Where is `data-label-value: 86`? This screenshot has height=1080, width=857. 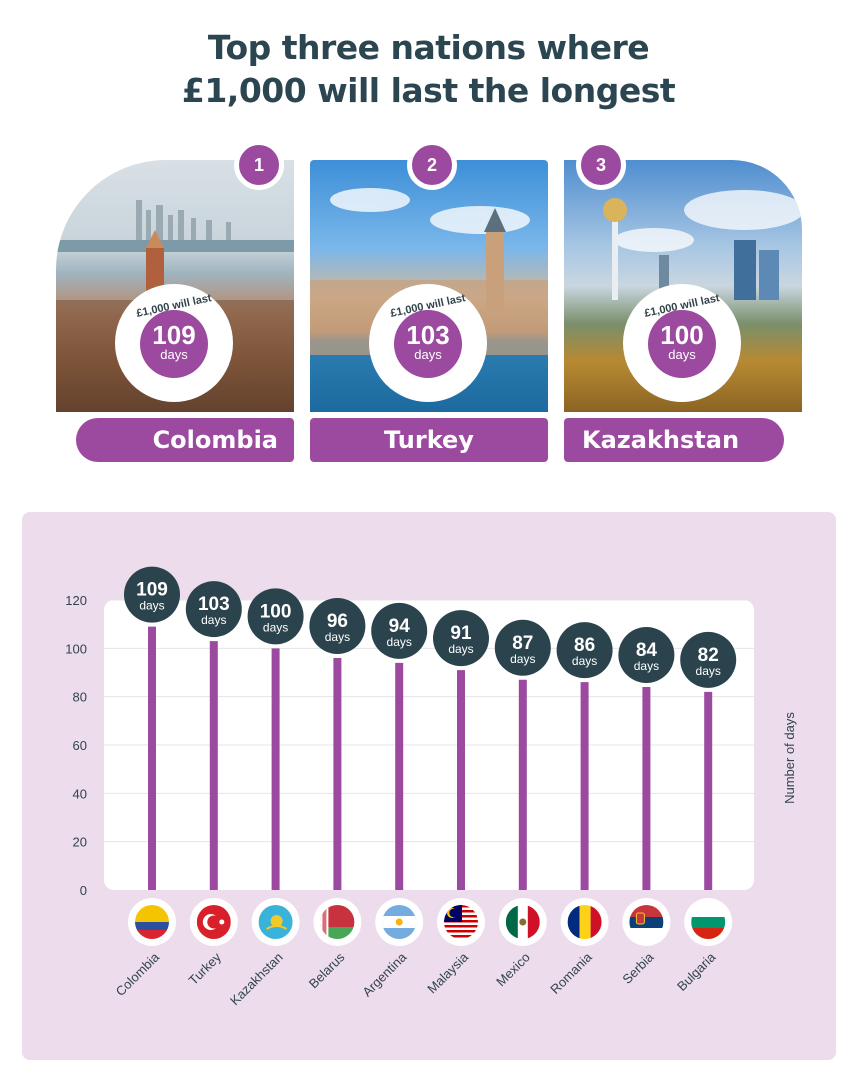
data-label-value: 86 is located at coordinates (584, 645).